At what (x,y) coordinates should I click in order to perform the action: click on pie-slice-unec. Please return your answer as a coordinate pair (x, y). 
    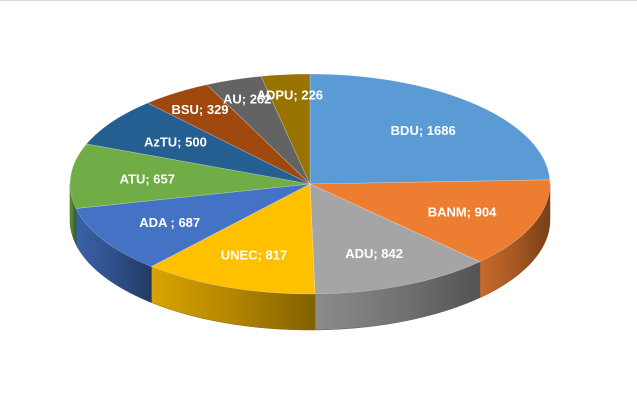
    Looking at the image, I should click on (233, 239).